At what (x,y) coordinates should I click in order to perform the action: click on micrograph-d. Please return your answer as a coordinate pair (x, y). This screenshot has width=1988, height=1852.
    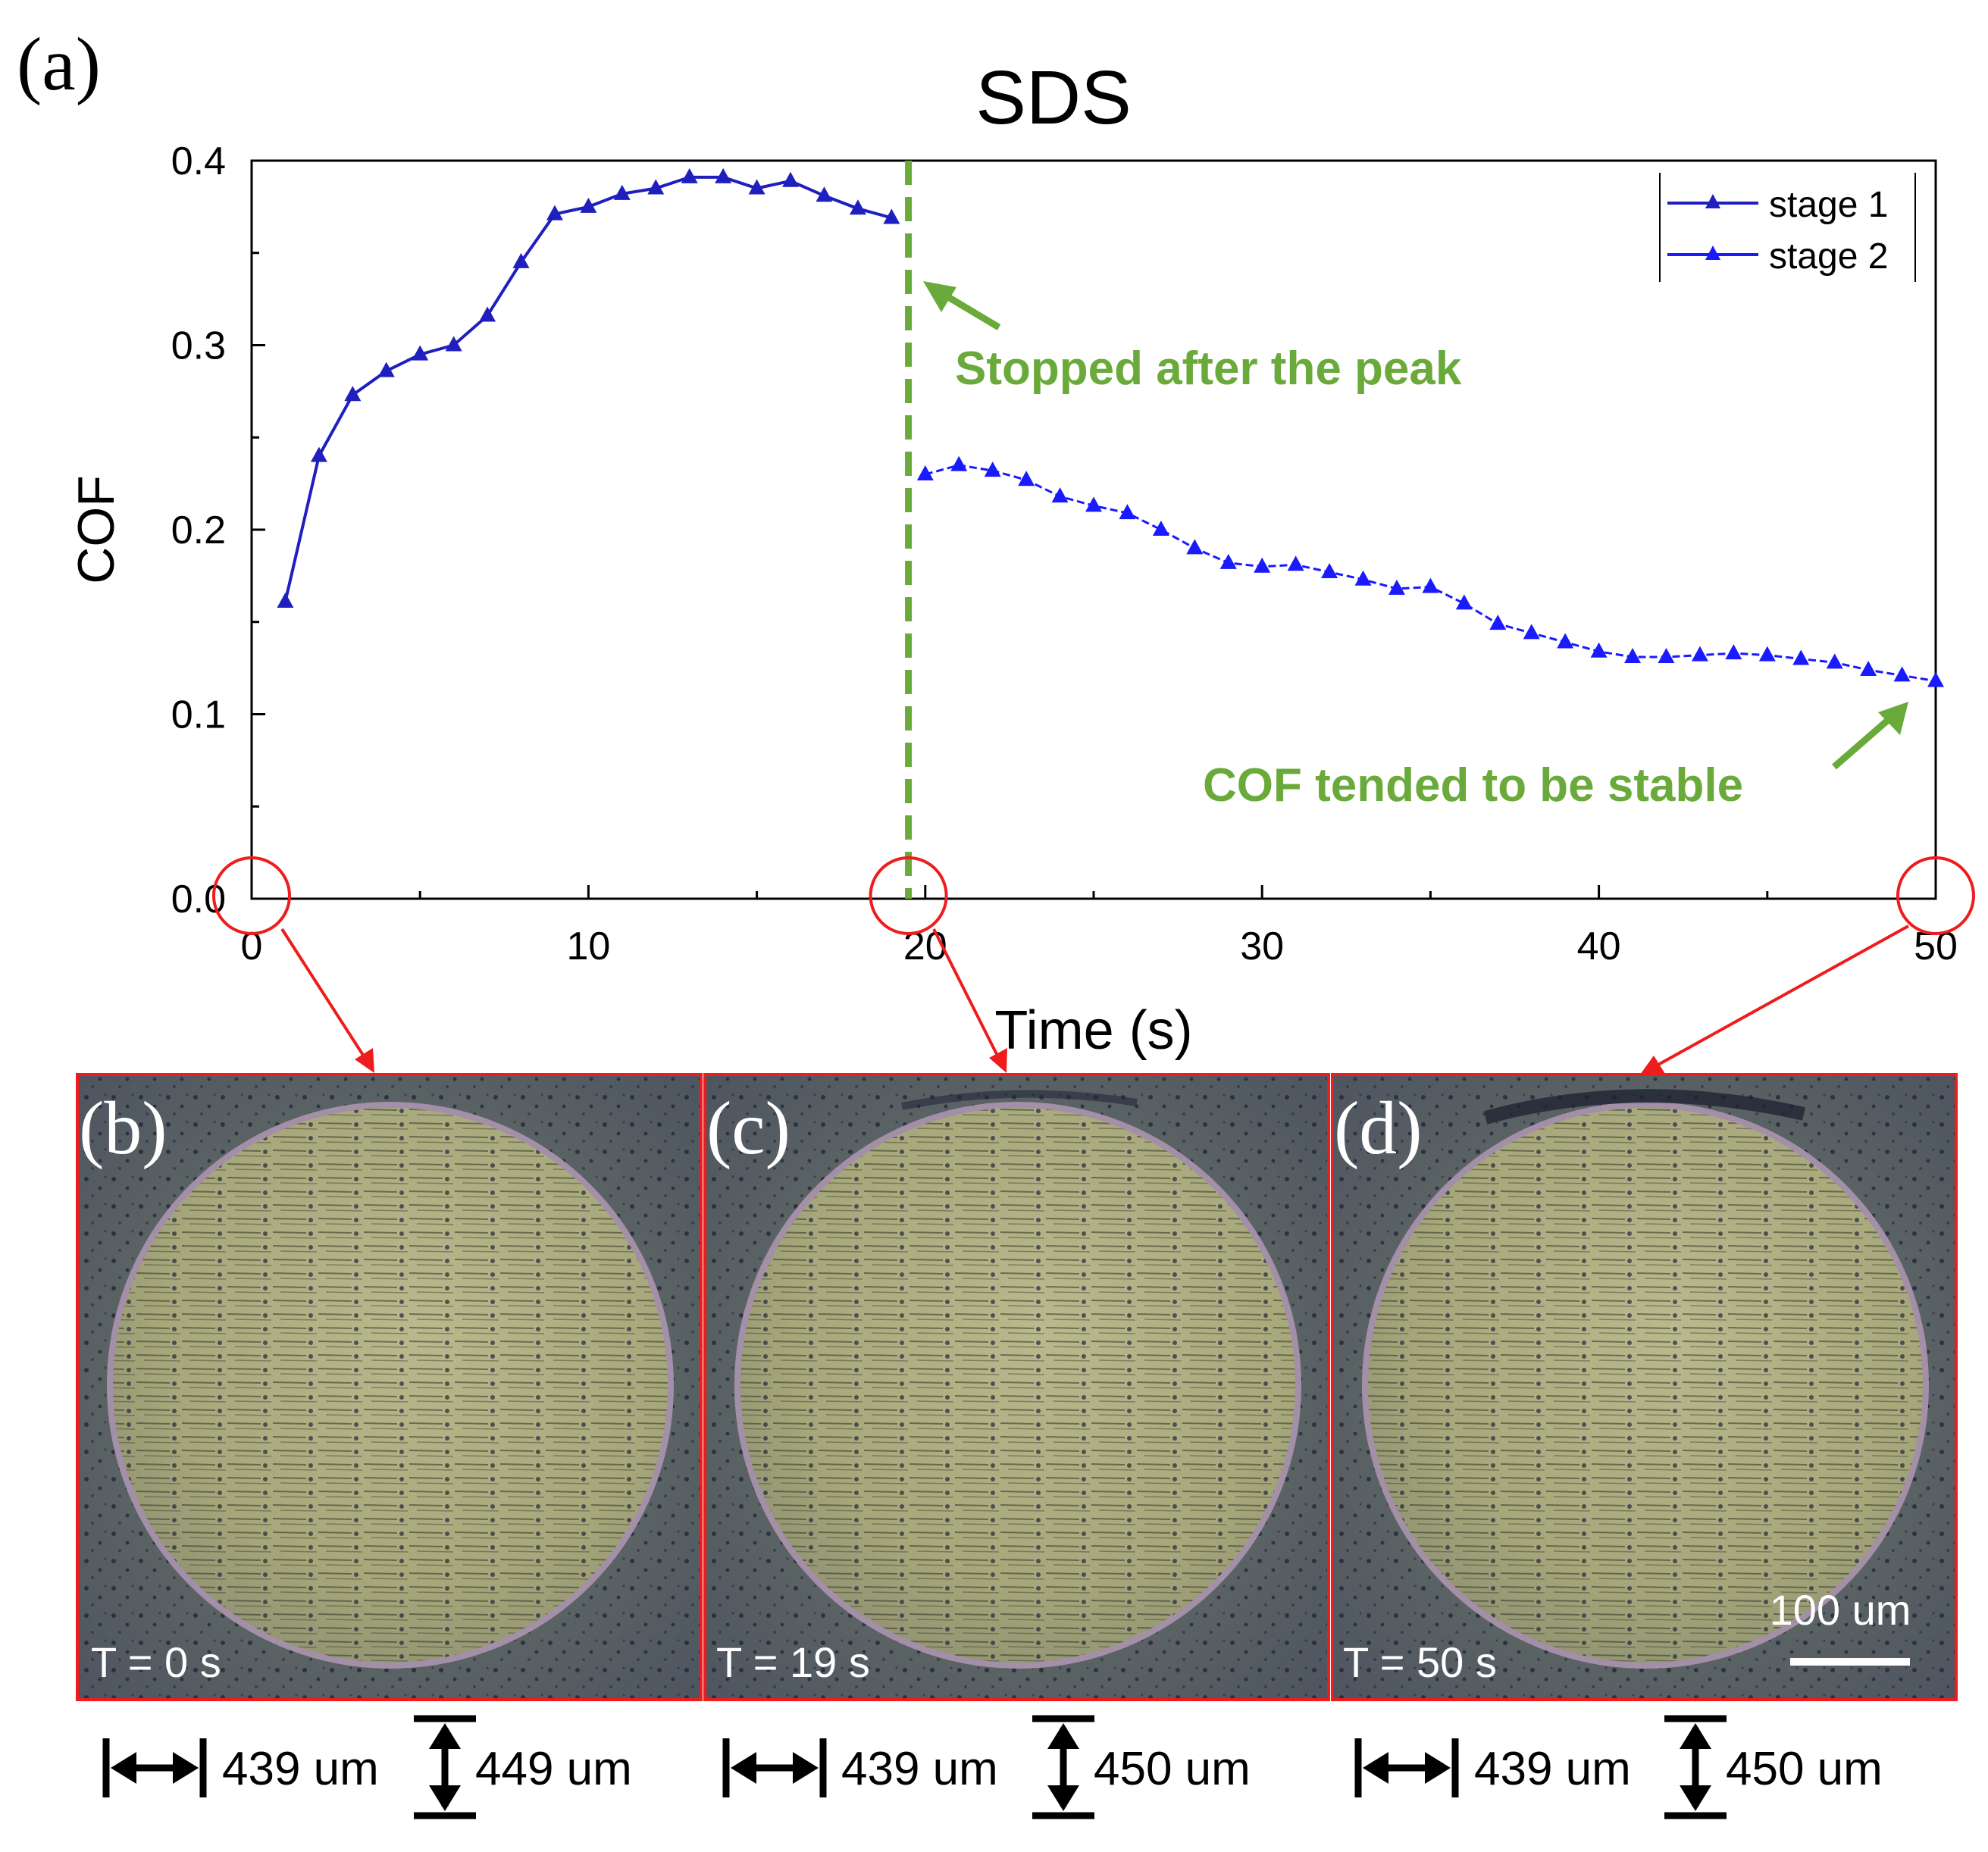
    Looking at the image, I should click on (1644, 1388).